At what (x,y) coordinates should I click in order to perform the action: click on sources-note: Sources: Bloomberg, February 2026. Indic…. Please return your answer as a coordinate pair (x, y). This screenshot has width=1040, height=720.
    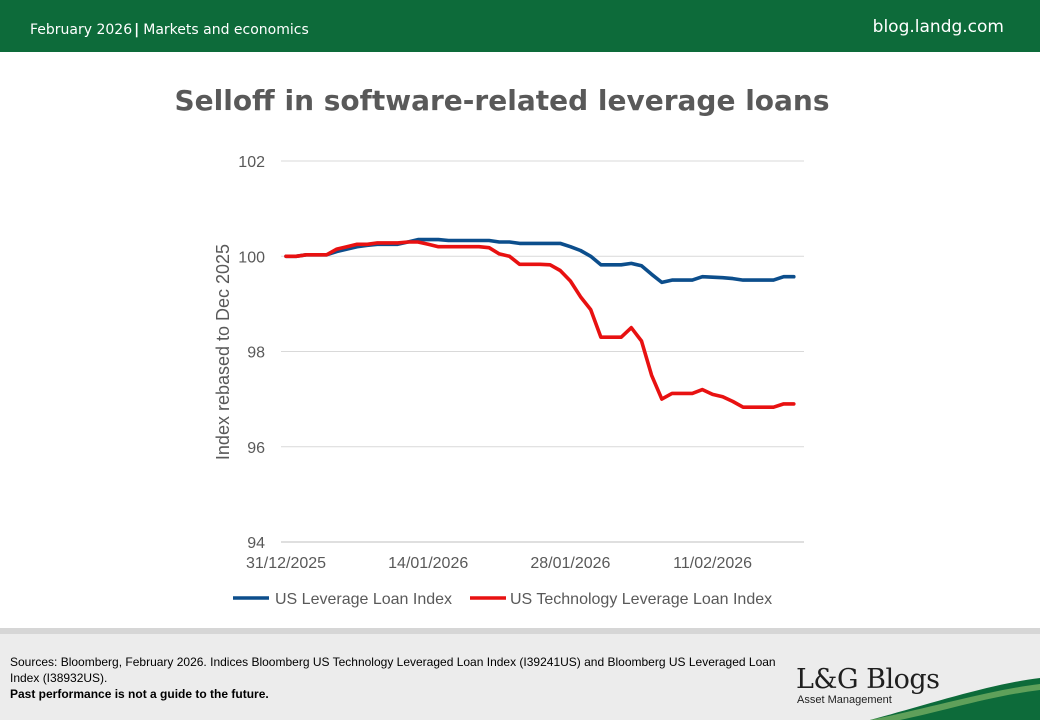
    Looking at the image, I should click on (393, 670).